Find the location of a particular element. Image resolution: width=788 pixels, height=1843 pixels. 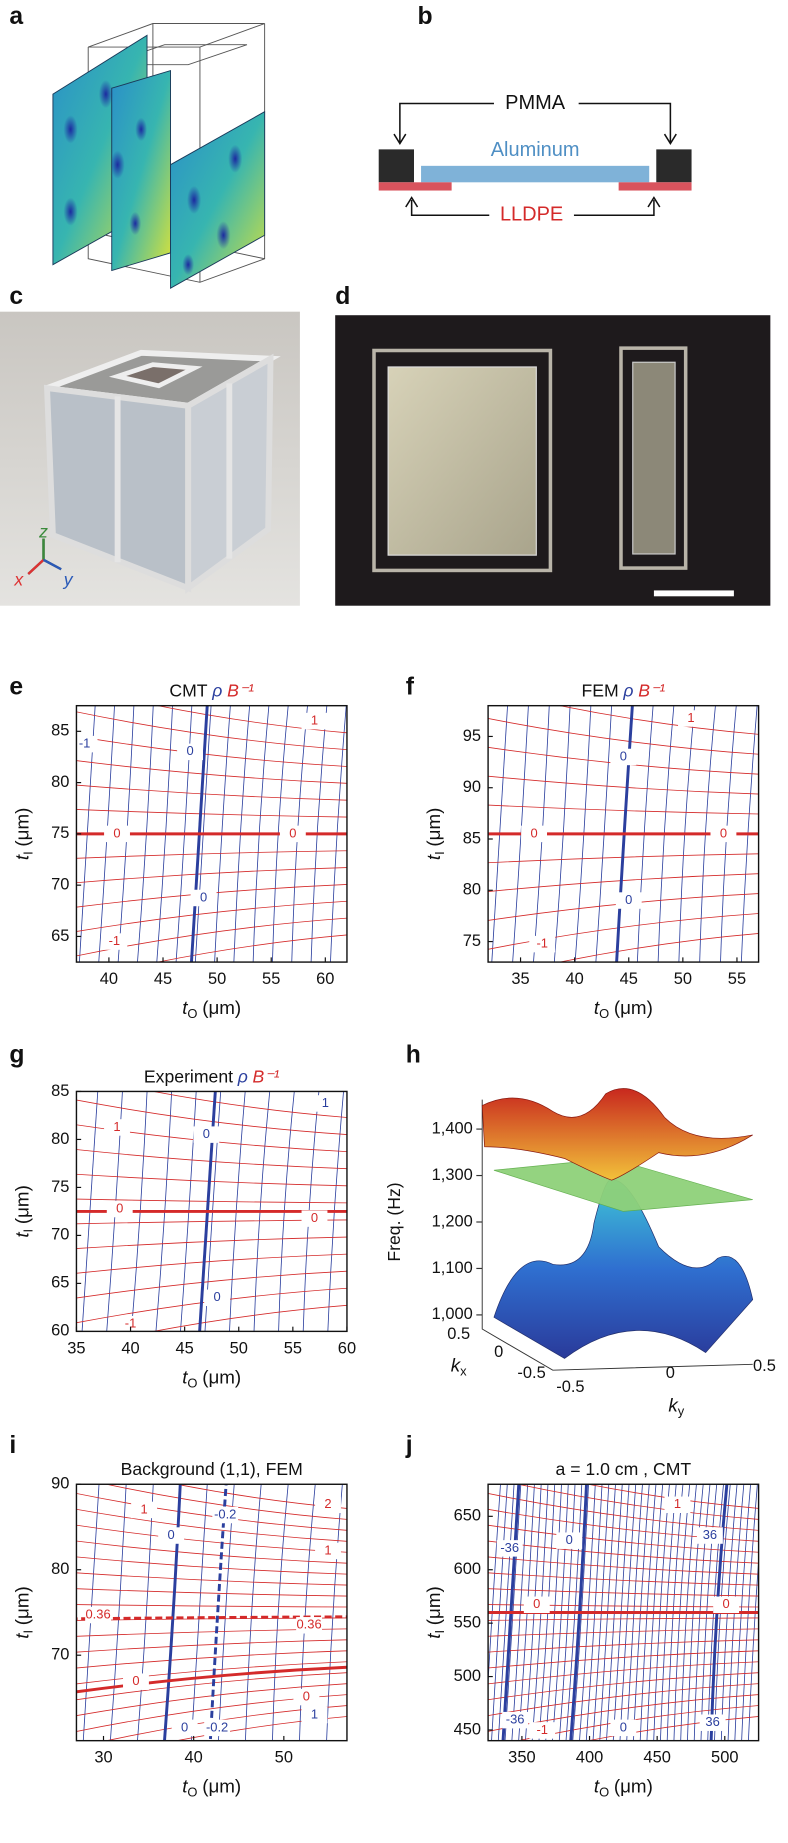

contour-label: -1 is located at coordinates (114, 940).